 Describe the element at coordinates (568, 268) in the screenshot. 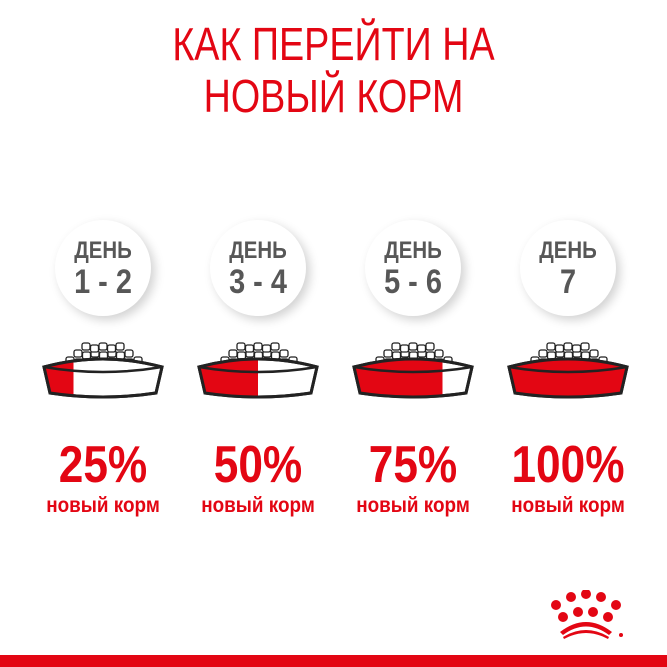

I see `day-badge: ДЕНЬ 7` at that location.